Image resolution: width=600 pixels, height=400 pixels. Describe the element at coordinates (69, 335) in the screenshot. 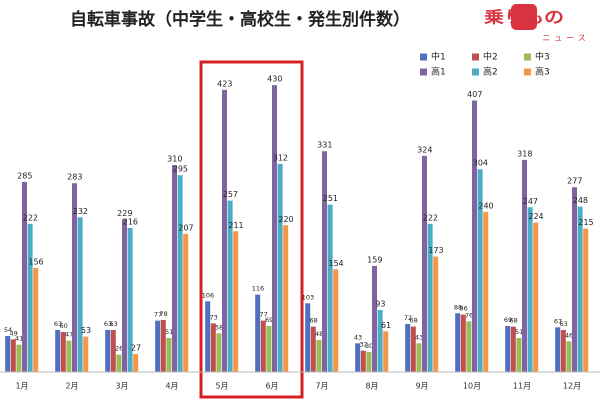

I see `value-label: 47` at that location.